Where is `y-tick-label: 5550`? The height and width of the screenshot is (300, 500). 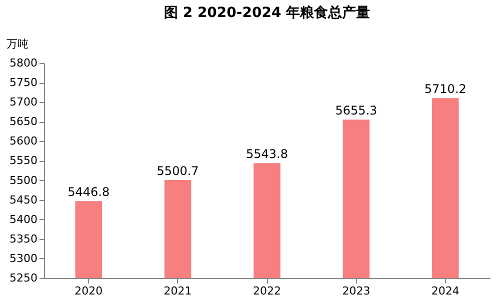
y-tick-label: 5550 is located at coordinates (24, 161).